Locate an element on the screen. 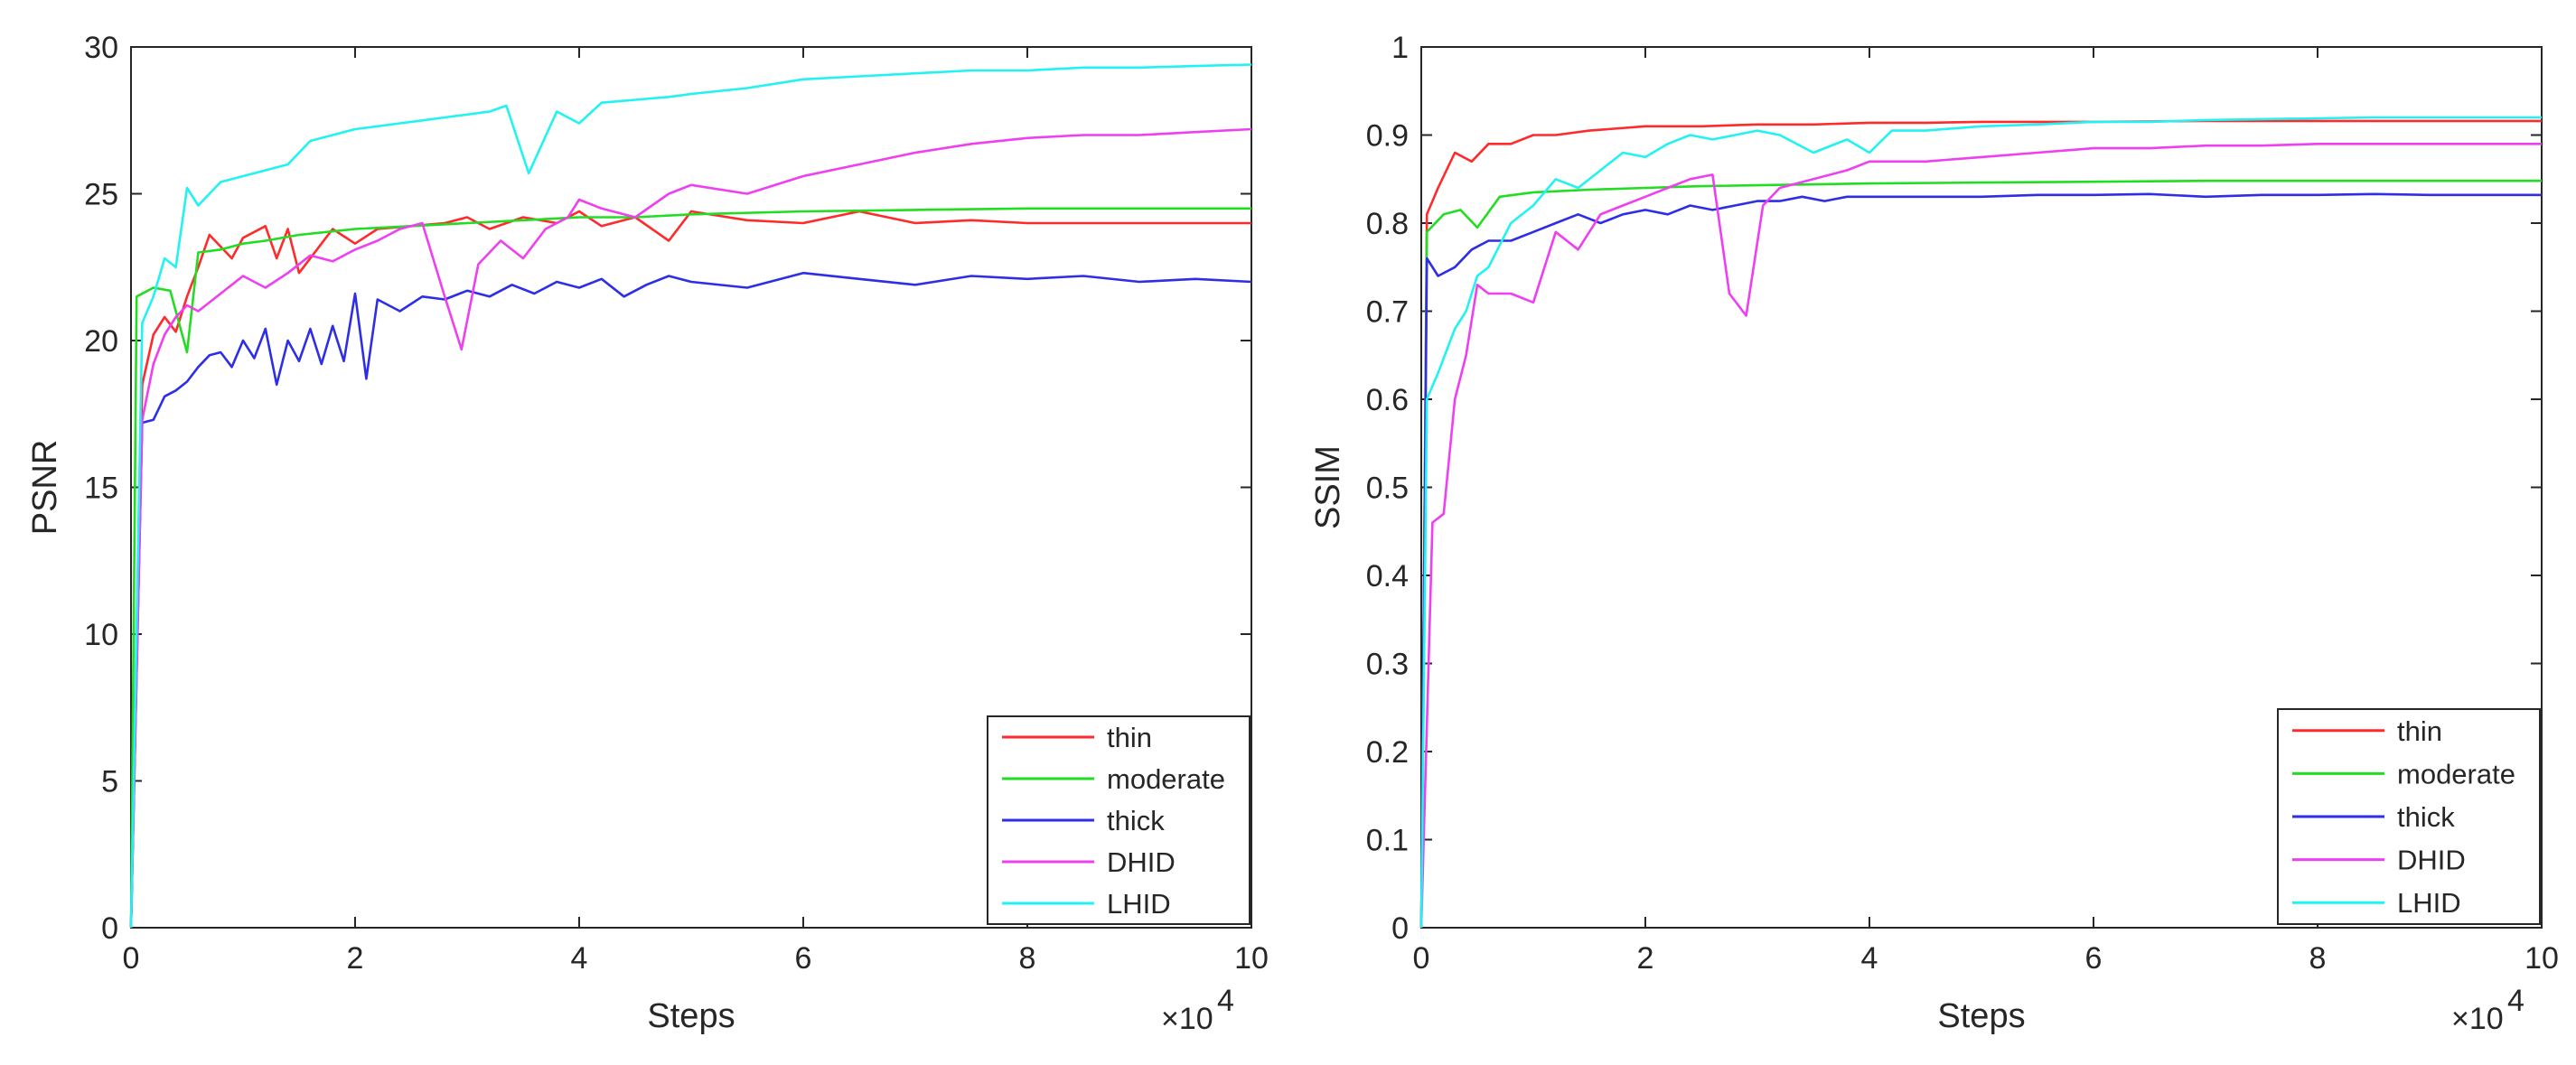  y-tick-label: 0.6 is located at coordinates (1387, 400).